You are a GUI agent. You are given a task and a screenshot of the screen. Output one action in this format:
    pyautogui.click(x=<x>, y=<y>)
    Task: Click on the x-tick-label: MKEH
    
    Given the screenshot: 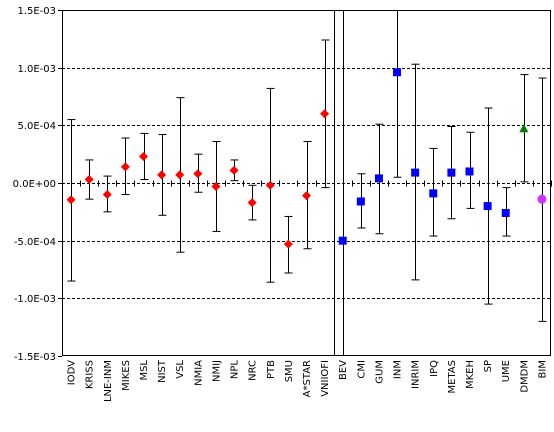 What is the action you would take?
    pyautogui.click(x=470, y=374)
    